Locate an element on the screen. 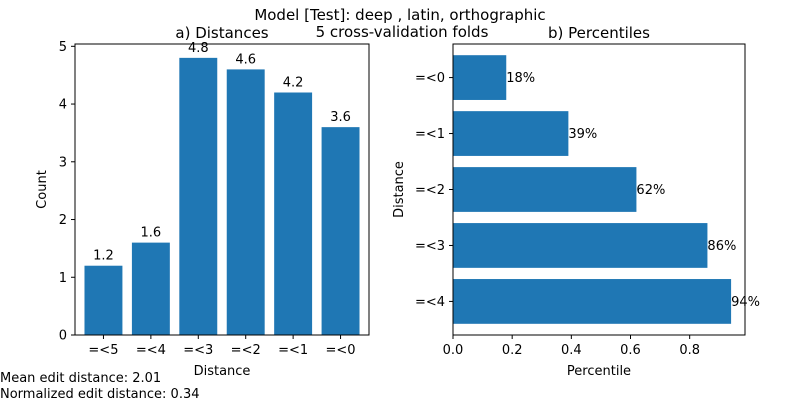 The width and height of the screenshot is (800, 402). y-tick-label: 4 is located at coordinates (63, 105).